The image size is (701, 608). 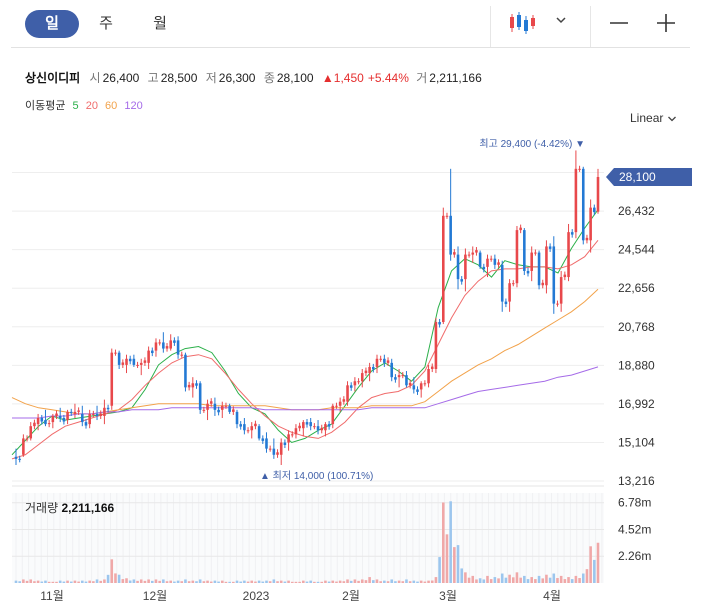 What do you see at coordinates (91, 106) in the screenshot?
I see `ma-20-label: 20` at bounding box center [91, 106].